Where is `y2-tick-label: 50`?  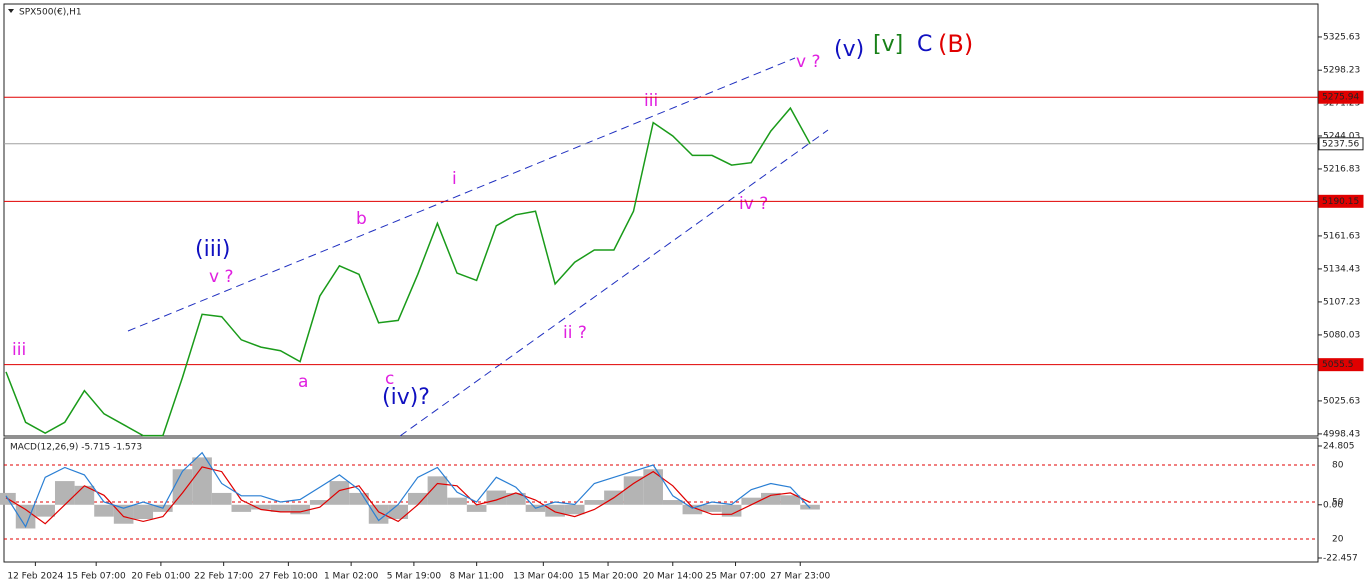 y2-tick-label: 50 is located at coordinates (1338, 503).